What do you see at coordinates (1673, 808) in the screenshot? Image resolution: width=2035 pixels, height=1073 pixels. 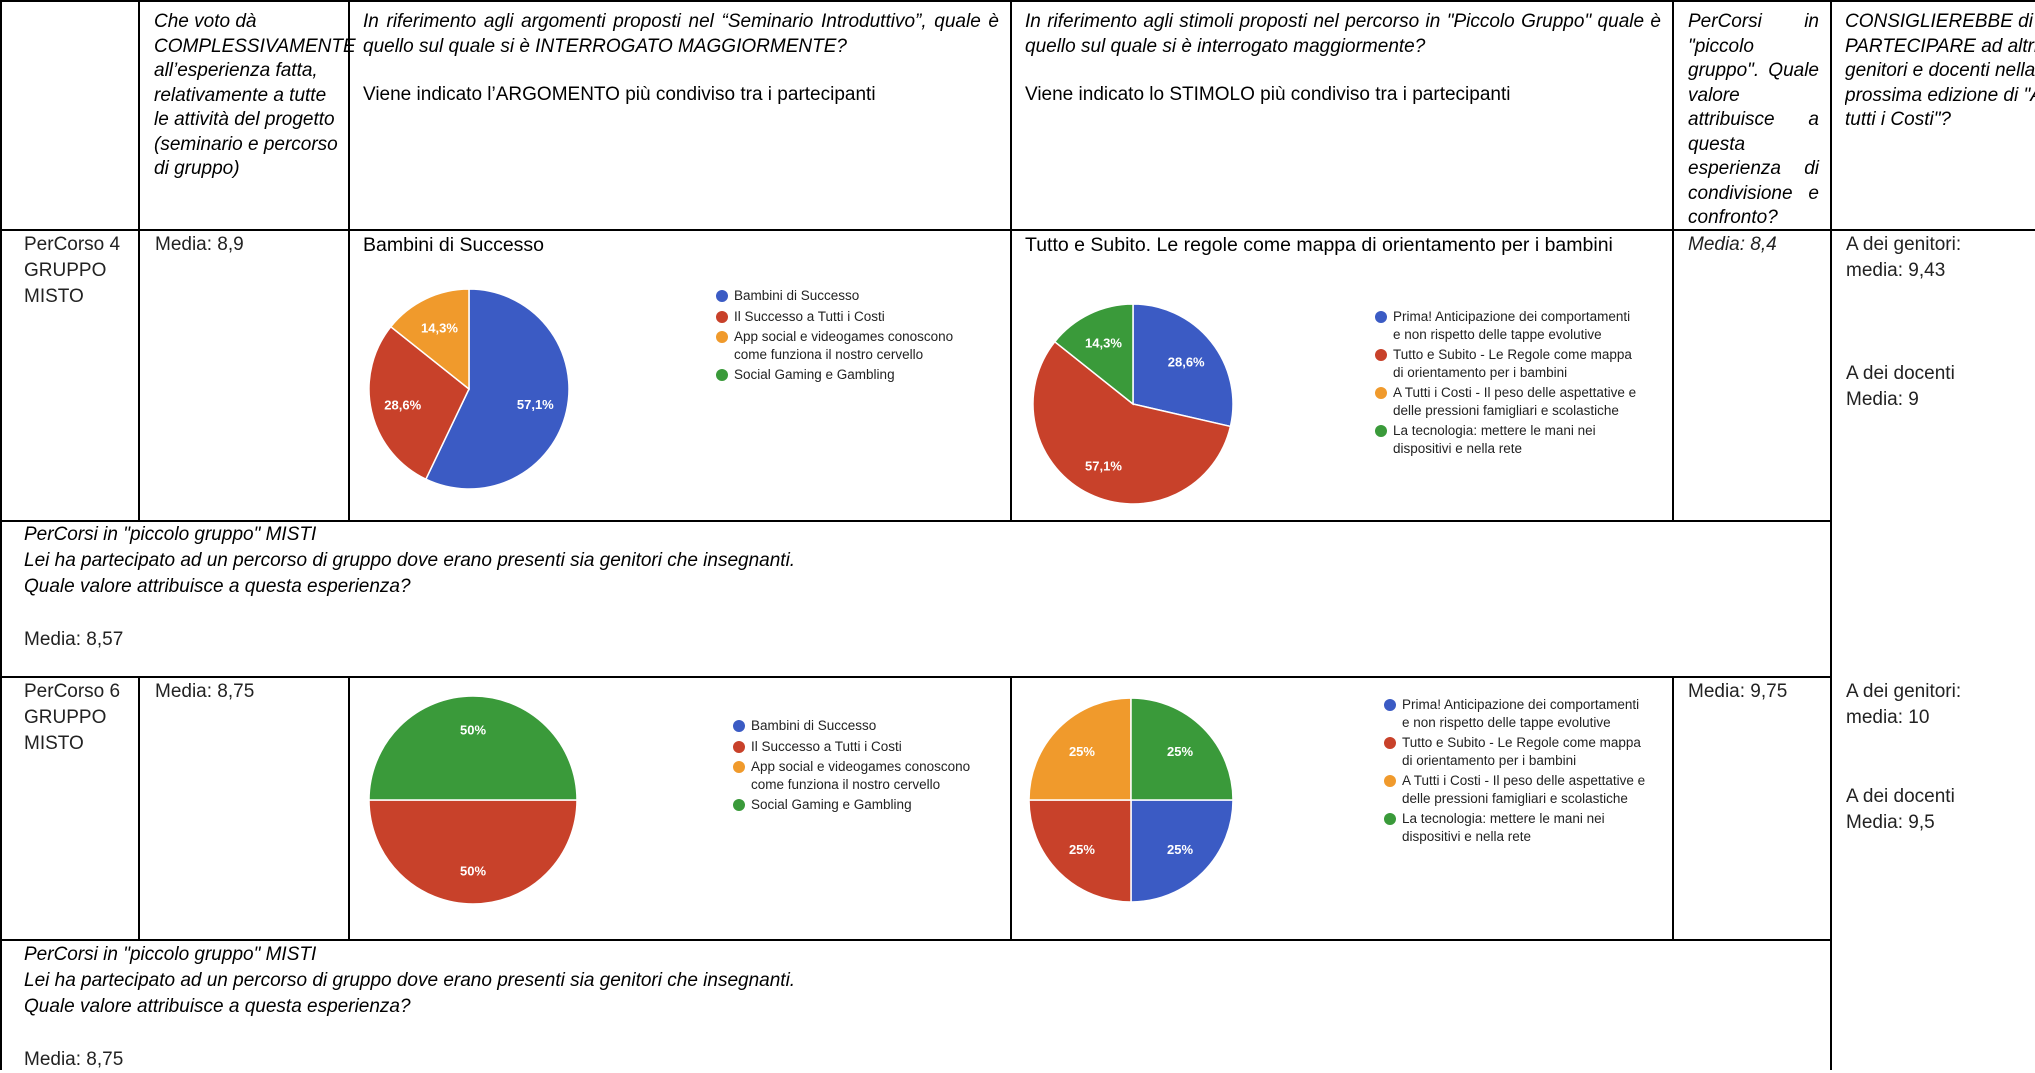 I see `table-line-col4-row2` at bounding box center [1673, 808].